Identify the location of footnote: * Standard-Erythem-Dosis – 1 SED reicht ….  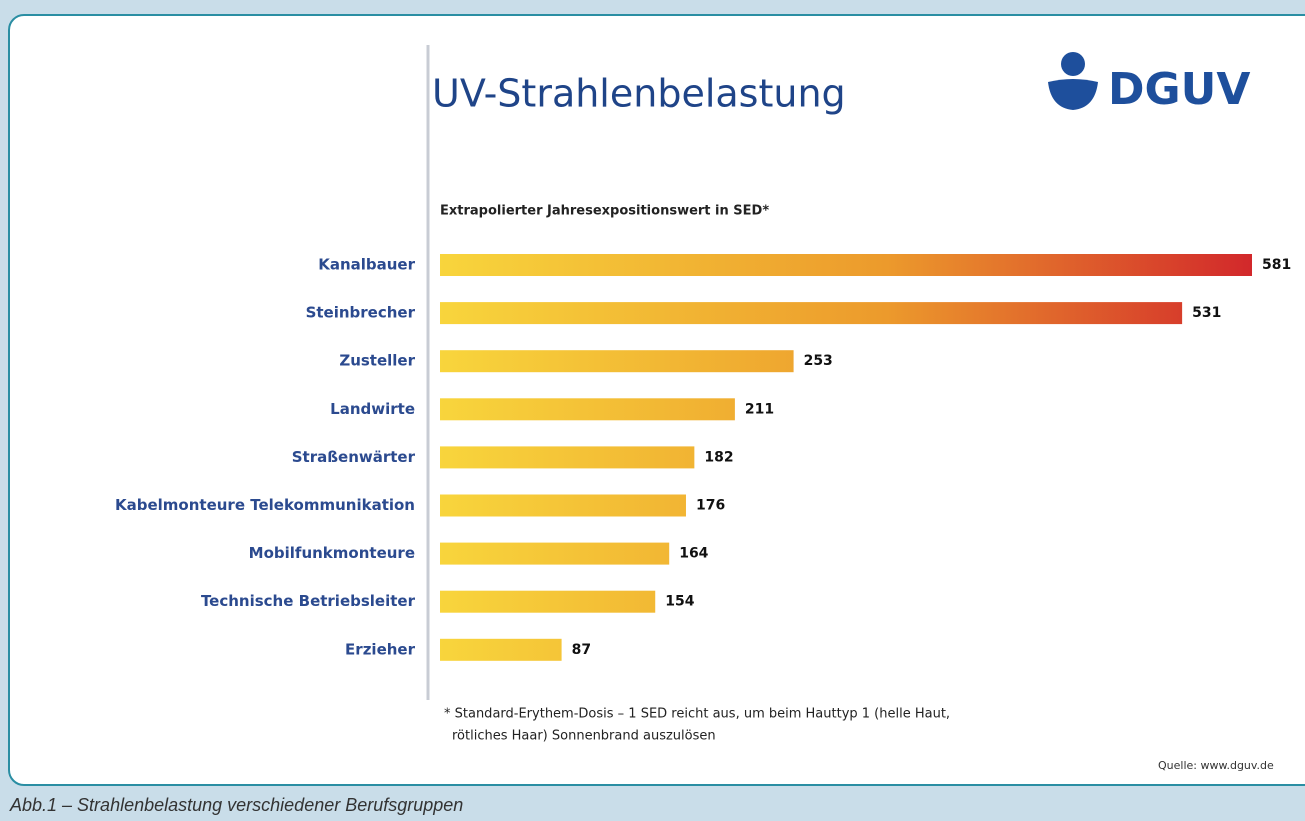
(697, 714).